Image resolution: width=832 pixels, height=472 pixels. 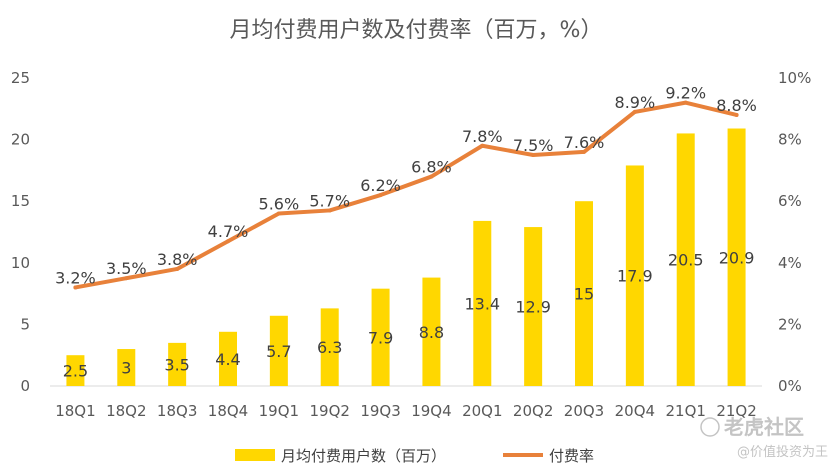 What do you see at coordinates (764, 427) in the screenshot?
I see `watermark-main: 老虎社区` at bounding box center [764, 427].